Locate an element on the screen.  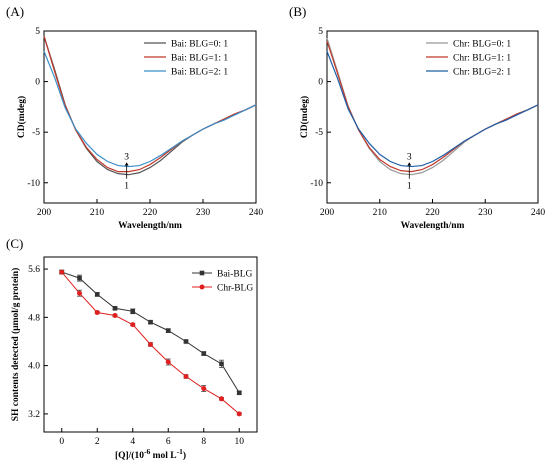
x-axis-label-part: ) is located at coordinates (184, 455).